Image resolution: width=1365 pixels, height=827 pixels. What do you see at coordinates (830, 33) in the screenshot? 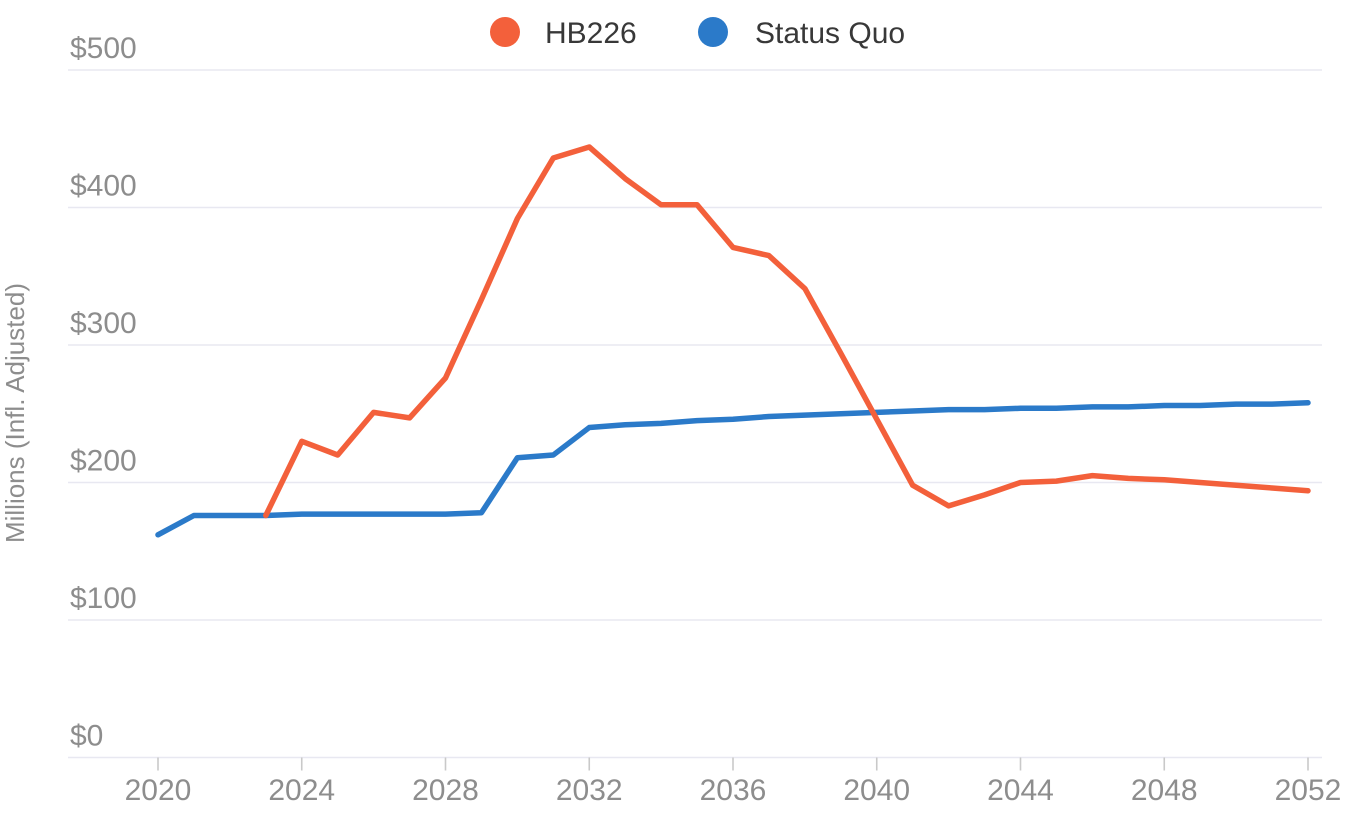
I see `legend-label-status-quo: Status Quo` at bounding box center [830, 33].